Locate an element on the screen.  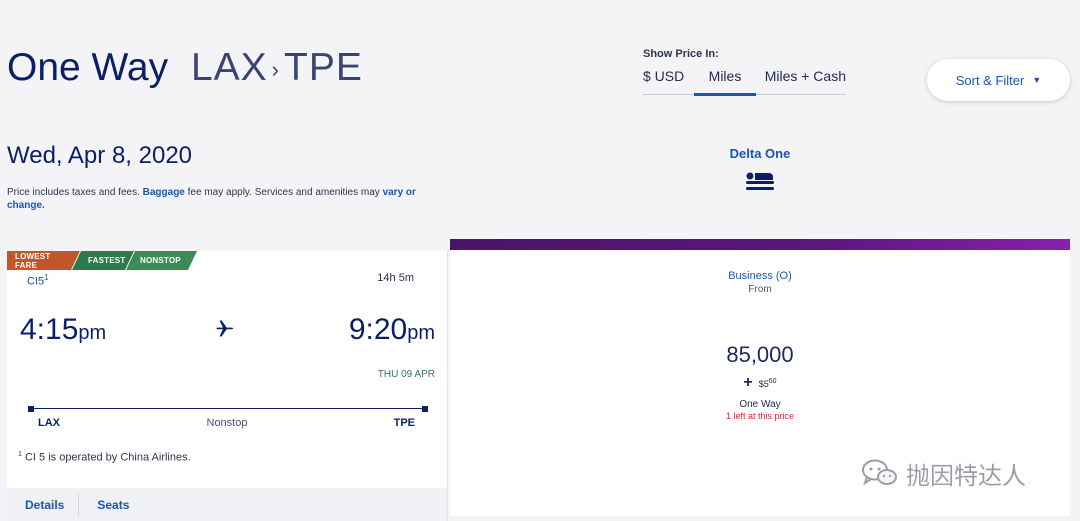
destination-code: TPE is located at coordinates (323, 67).